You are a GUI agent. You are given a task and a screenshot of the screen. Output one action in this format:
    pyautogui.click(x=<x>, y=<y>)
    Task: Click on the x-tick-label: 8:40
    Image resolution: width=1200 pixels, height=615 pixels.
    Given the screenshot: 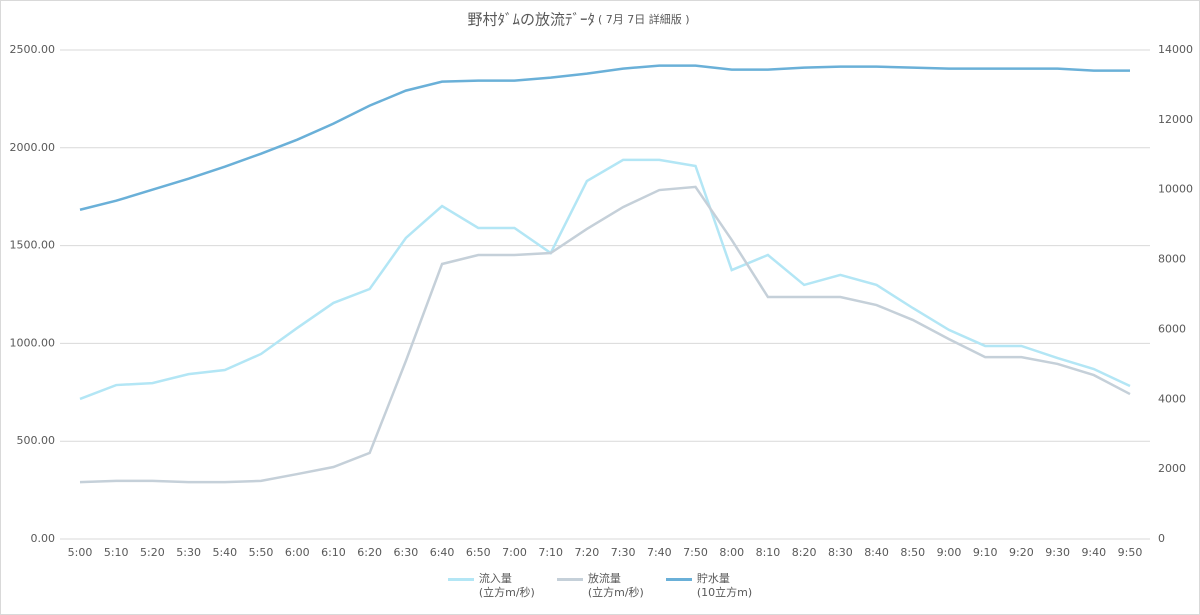 What is the action you would take?
    pyautogui.click(x=876, y=552)
    